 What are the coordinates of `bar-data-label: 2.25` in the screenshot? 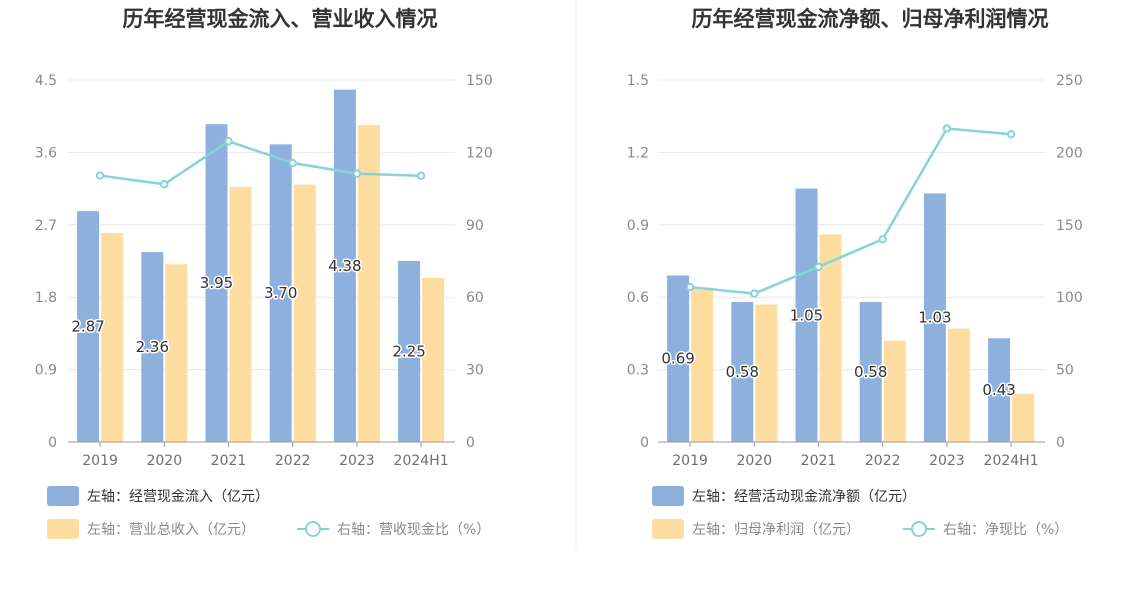 It's located at (408, 352).